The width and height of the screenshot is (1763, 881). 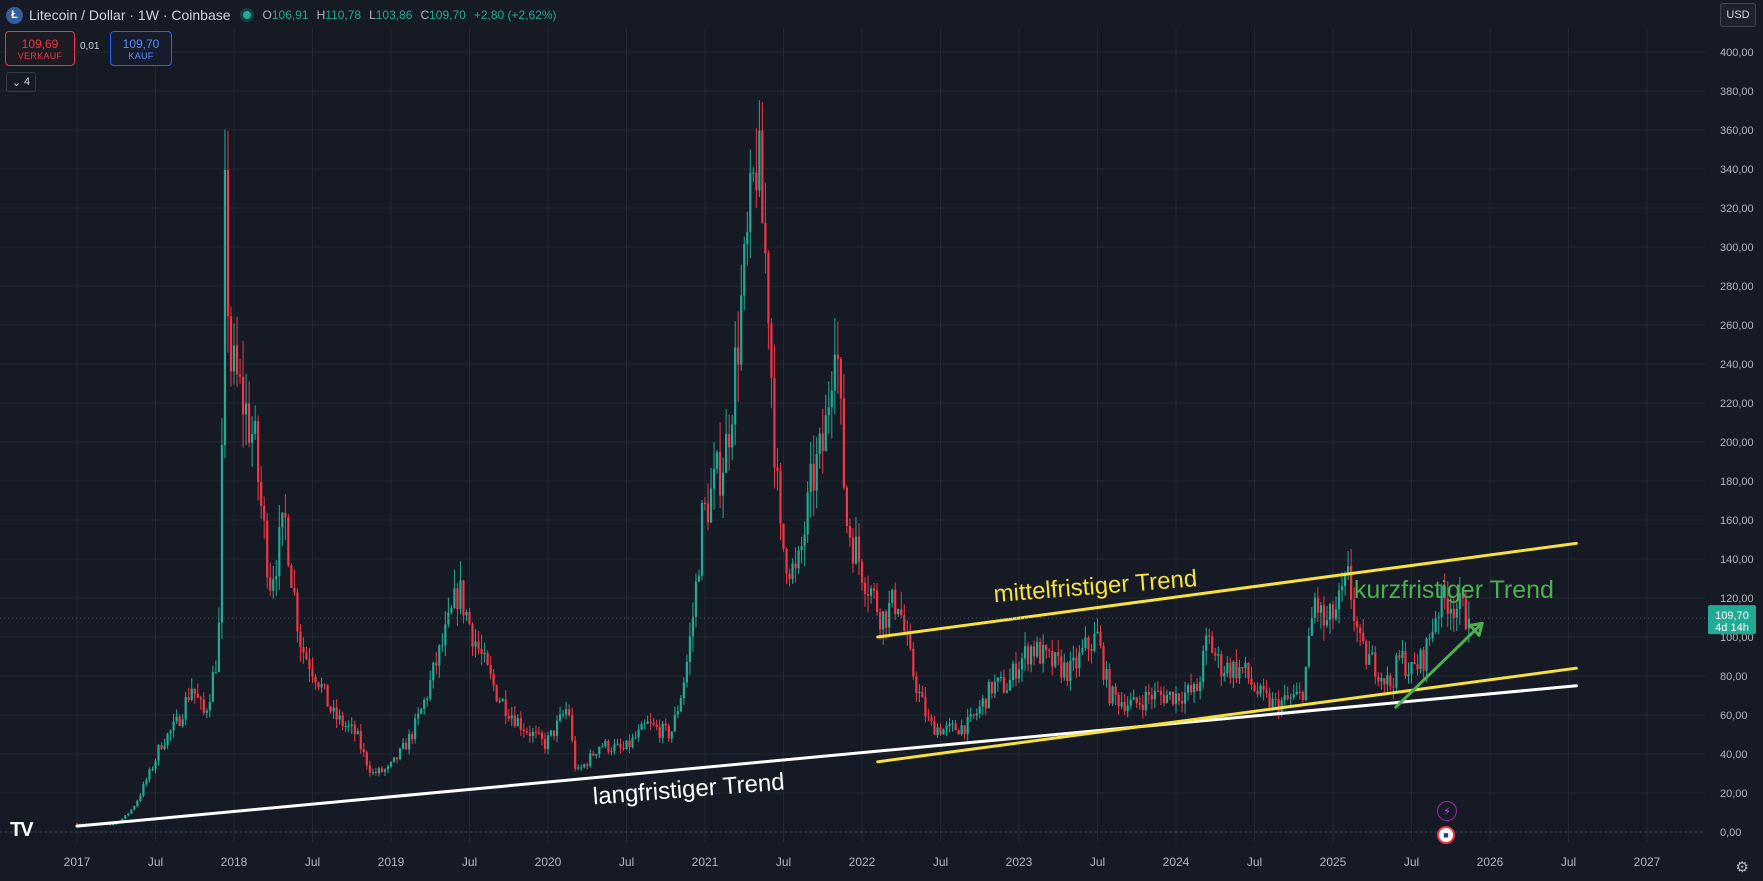 What do you see at coordinates (1737, 170) in the screenshot?
I see `y-tick-label: 340,00` at bounding box center [1737, 170].